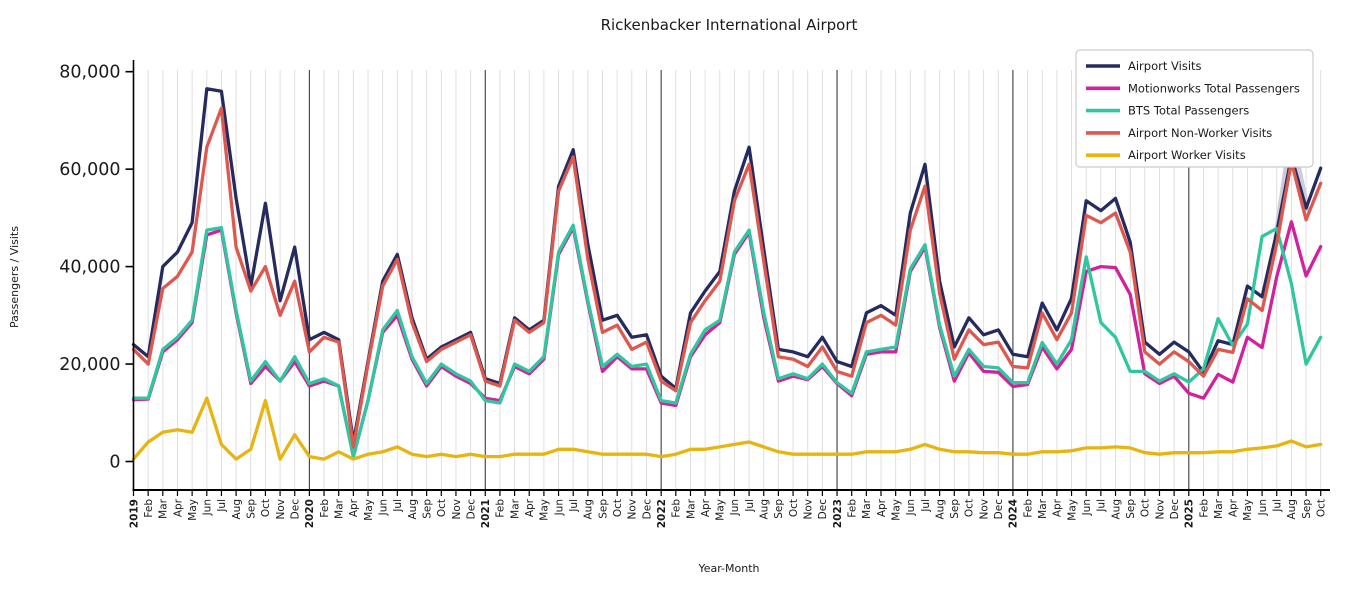 Image resolution: width=1350 pixels, height=600 pixels. I want to click on x-tick-label-year: 2024, so click(1014, 513).